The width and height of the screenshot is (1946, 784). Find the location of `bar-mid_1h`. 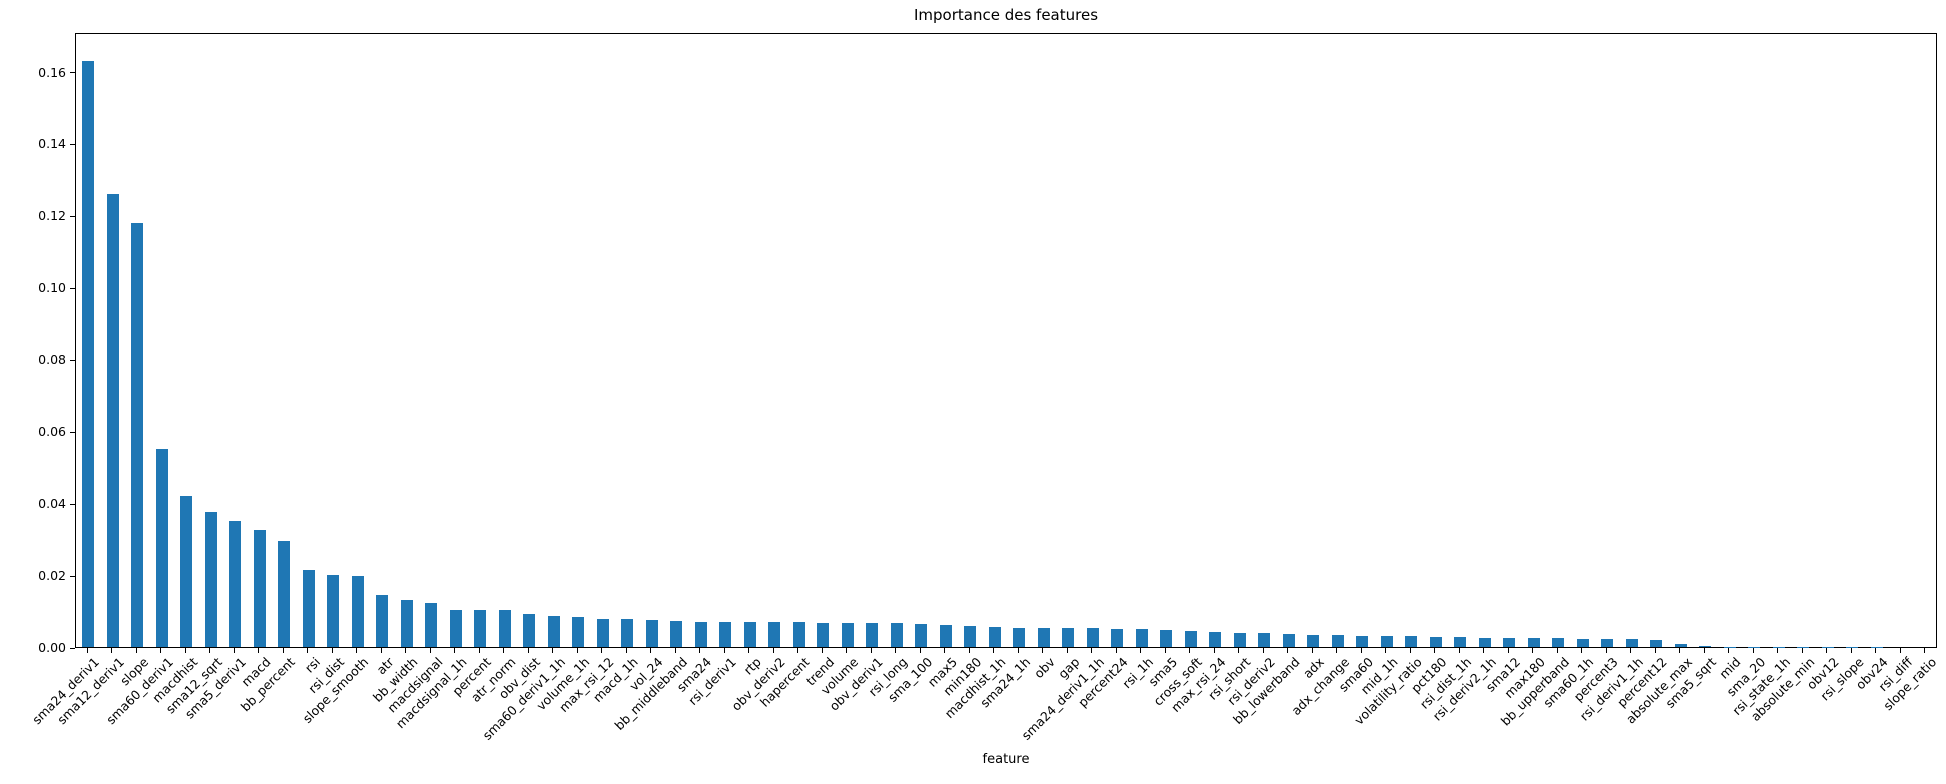

bar-mid_1h is located at coordinates (1386, 641).